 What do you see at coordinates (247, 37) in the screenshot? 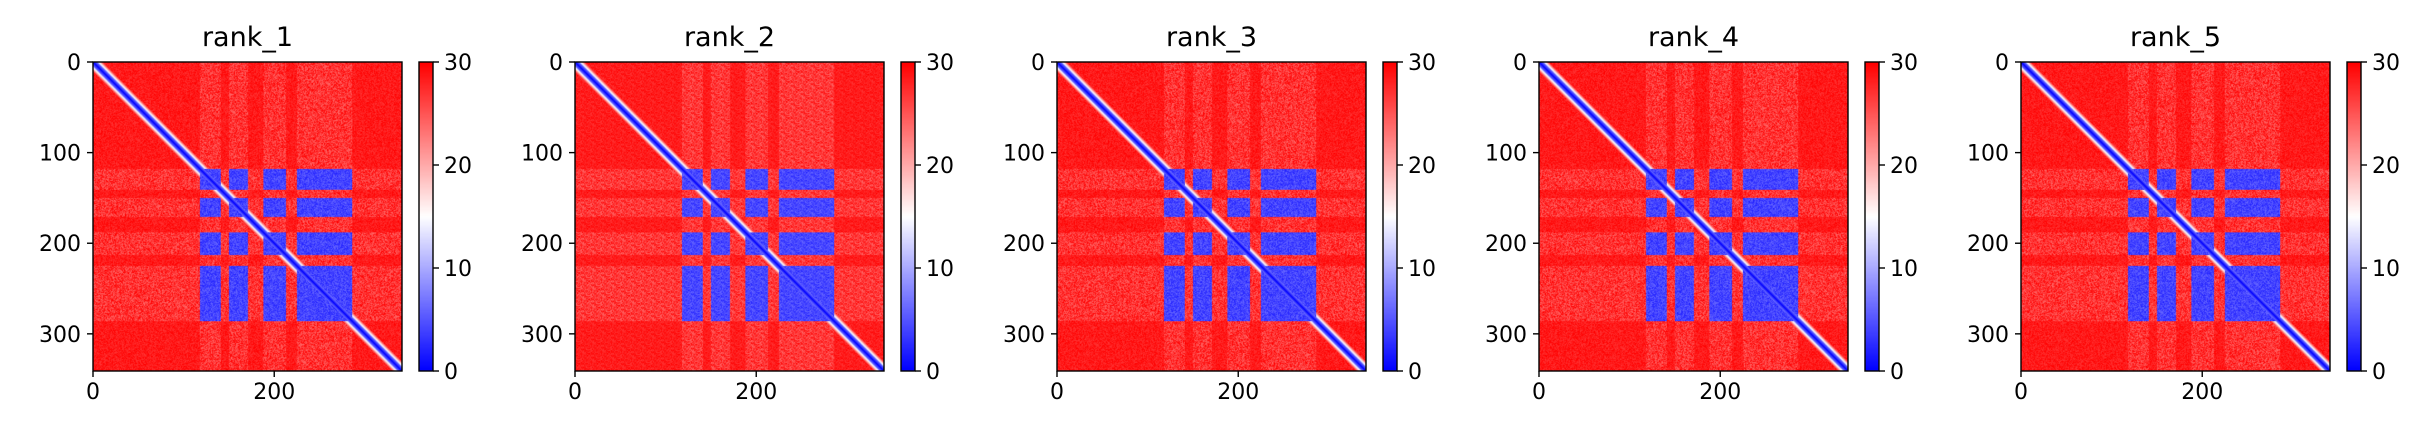
I see `panel-title: rank_1` at bounding box center [247, 37].